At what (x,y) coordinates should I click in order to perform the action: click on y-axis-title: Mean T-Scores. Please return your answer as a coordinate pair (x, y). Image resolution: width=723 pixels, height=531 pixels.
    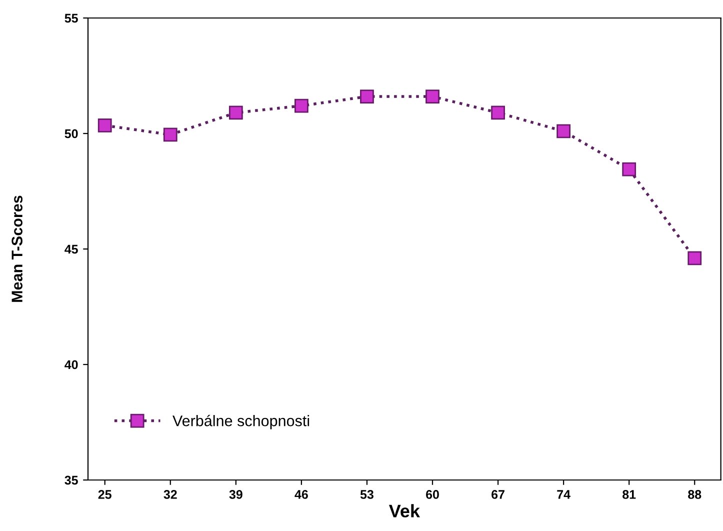
    Looking at the image, I should click on (17, 249).